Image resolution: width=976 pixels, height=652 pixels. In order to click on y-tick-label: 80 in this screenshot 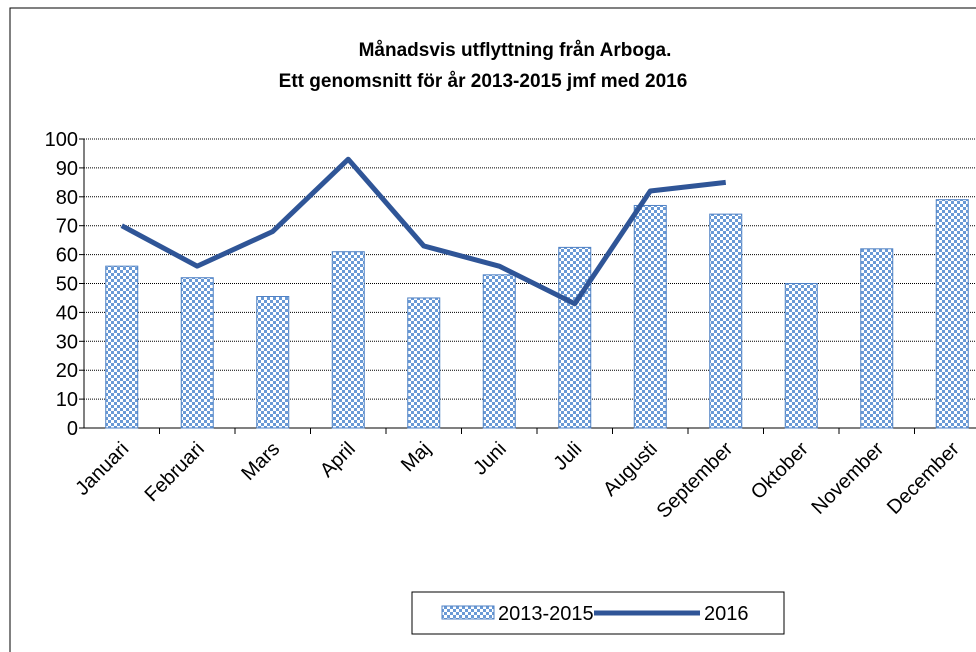, I will do `click(67, 198)`.